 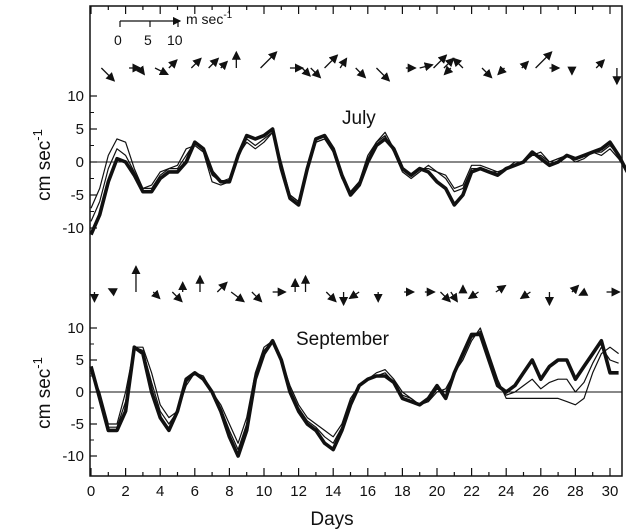 What do you see at coordinates (118, 40) in the screenshot?
I see `wind-scale-tick-0: 0` at bounding box center [118, 40].